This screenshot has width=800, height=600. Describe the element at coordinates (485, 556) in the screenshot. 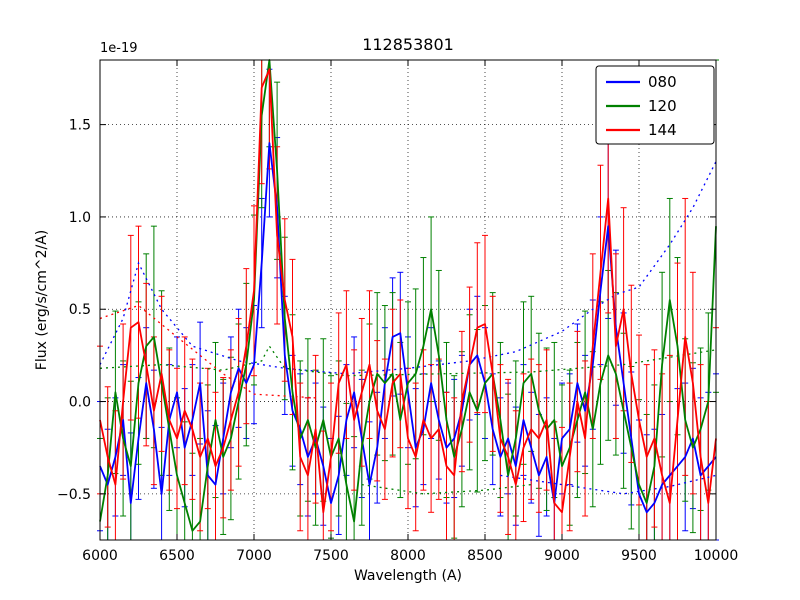

I see `x-tick-label: 8500` at that location.